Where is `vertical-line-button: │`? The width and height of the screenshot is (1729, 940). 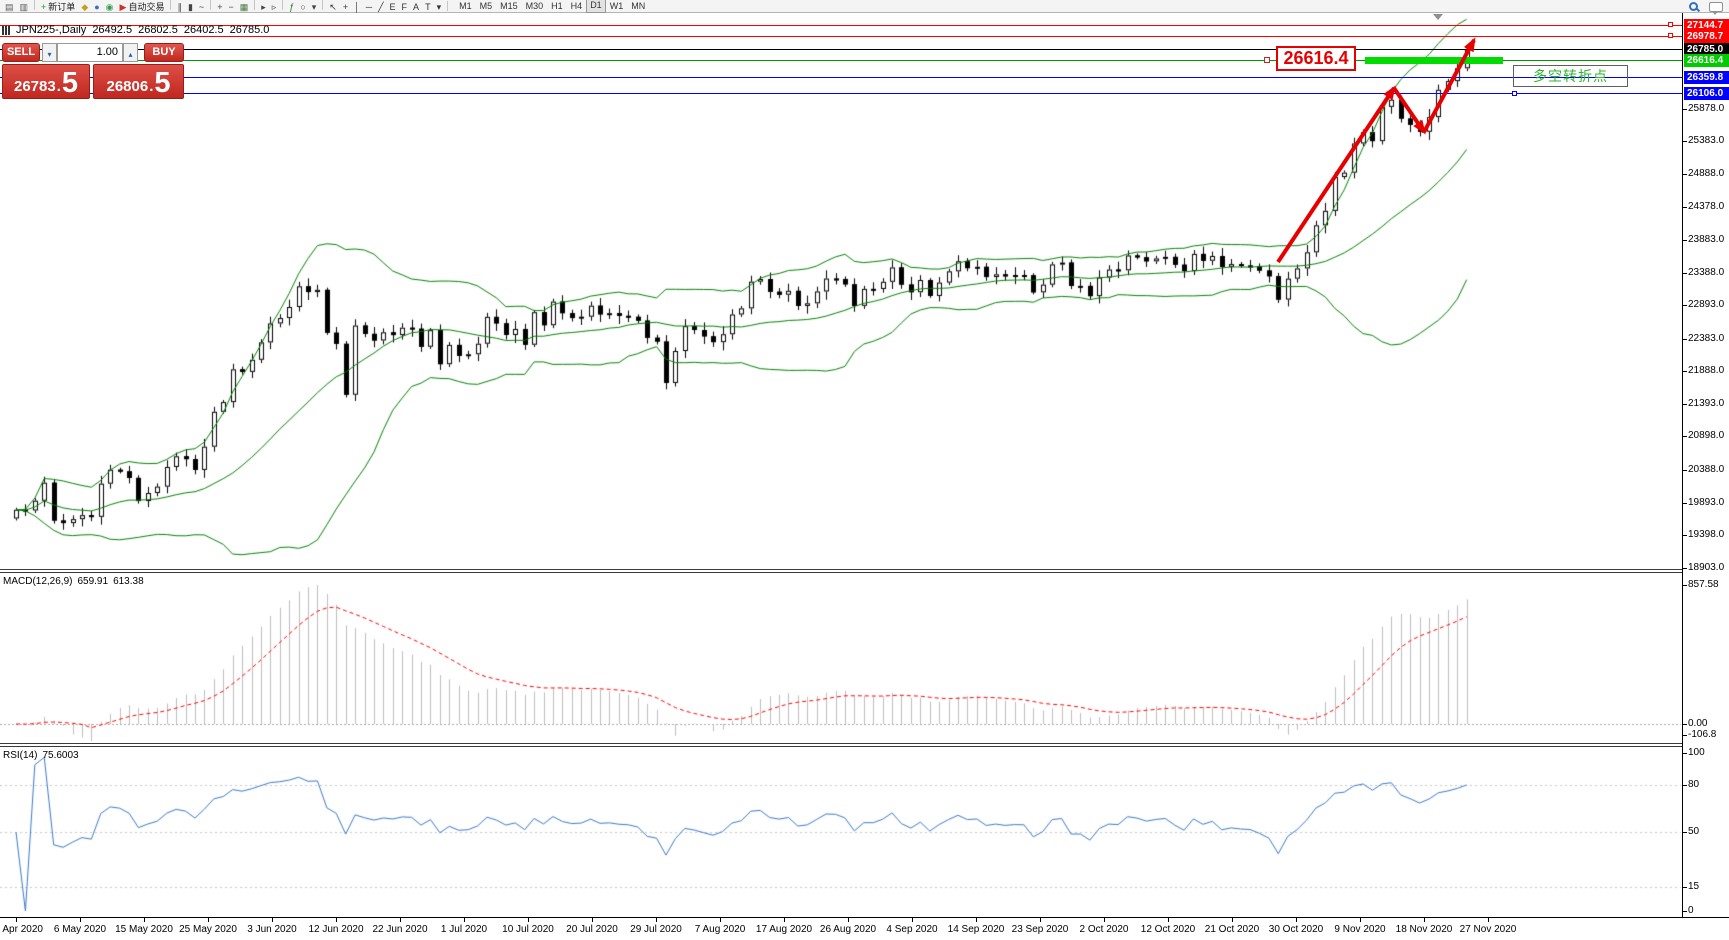
vertical-line-button: │ is located at coordinates (357, 7).